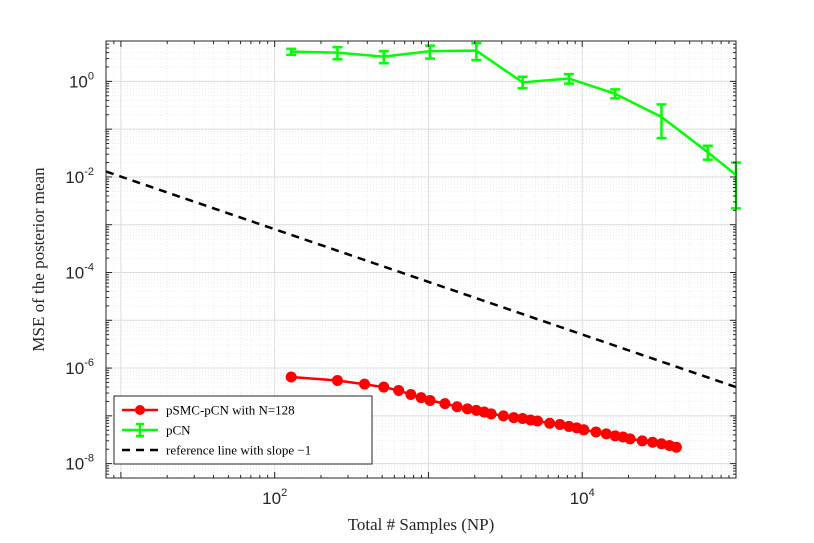 This screenshot has width=814, height=543. Describe the element at coordinates (514, 112) in the screenshot. I see `pcn-line` at that location.